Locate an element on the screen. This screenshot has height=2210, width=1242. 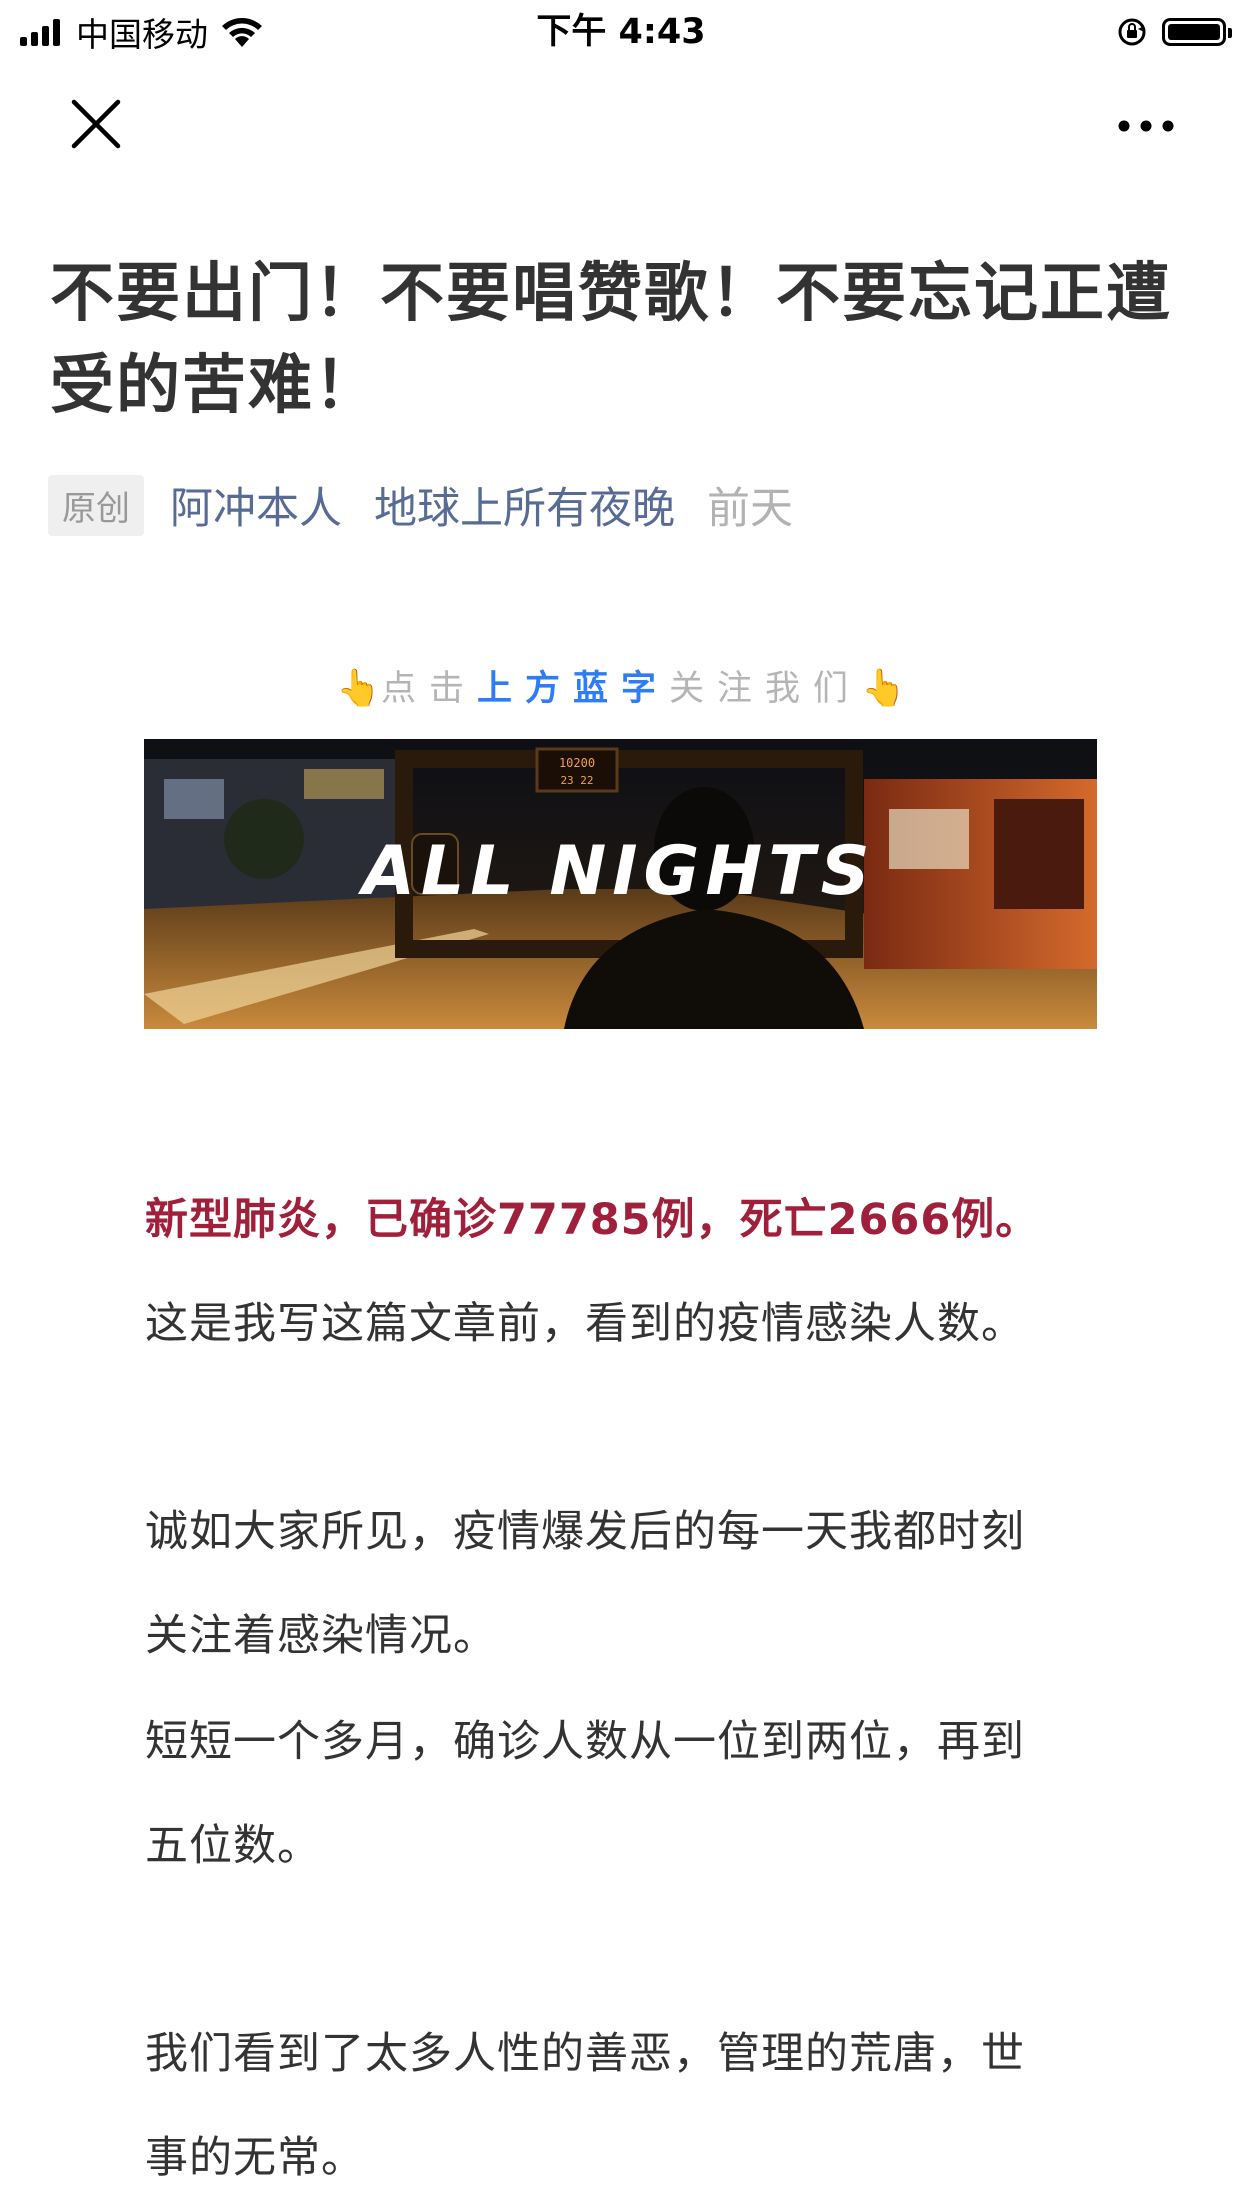
paragraph: 诚如大家所见，疫情爆发后的每一天我都时刻 is located at coordinates (585, 1532).